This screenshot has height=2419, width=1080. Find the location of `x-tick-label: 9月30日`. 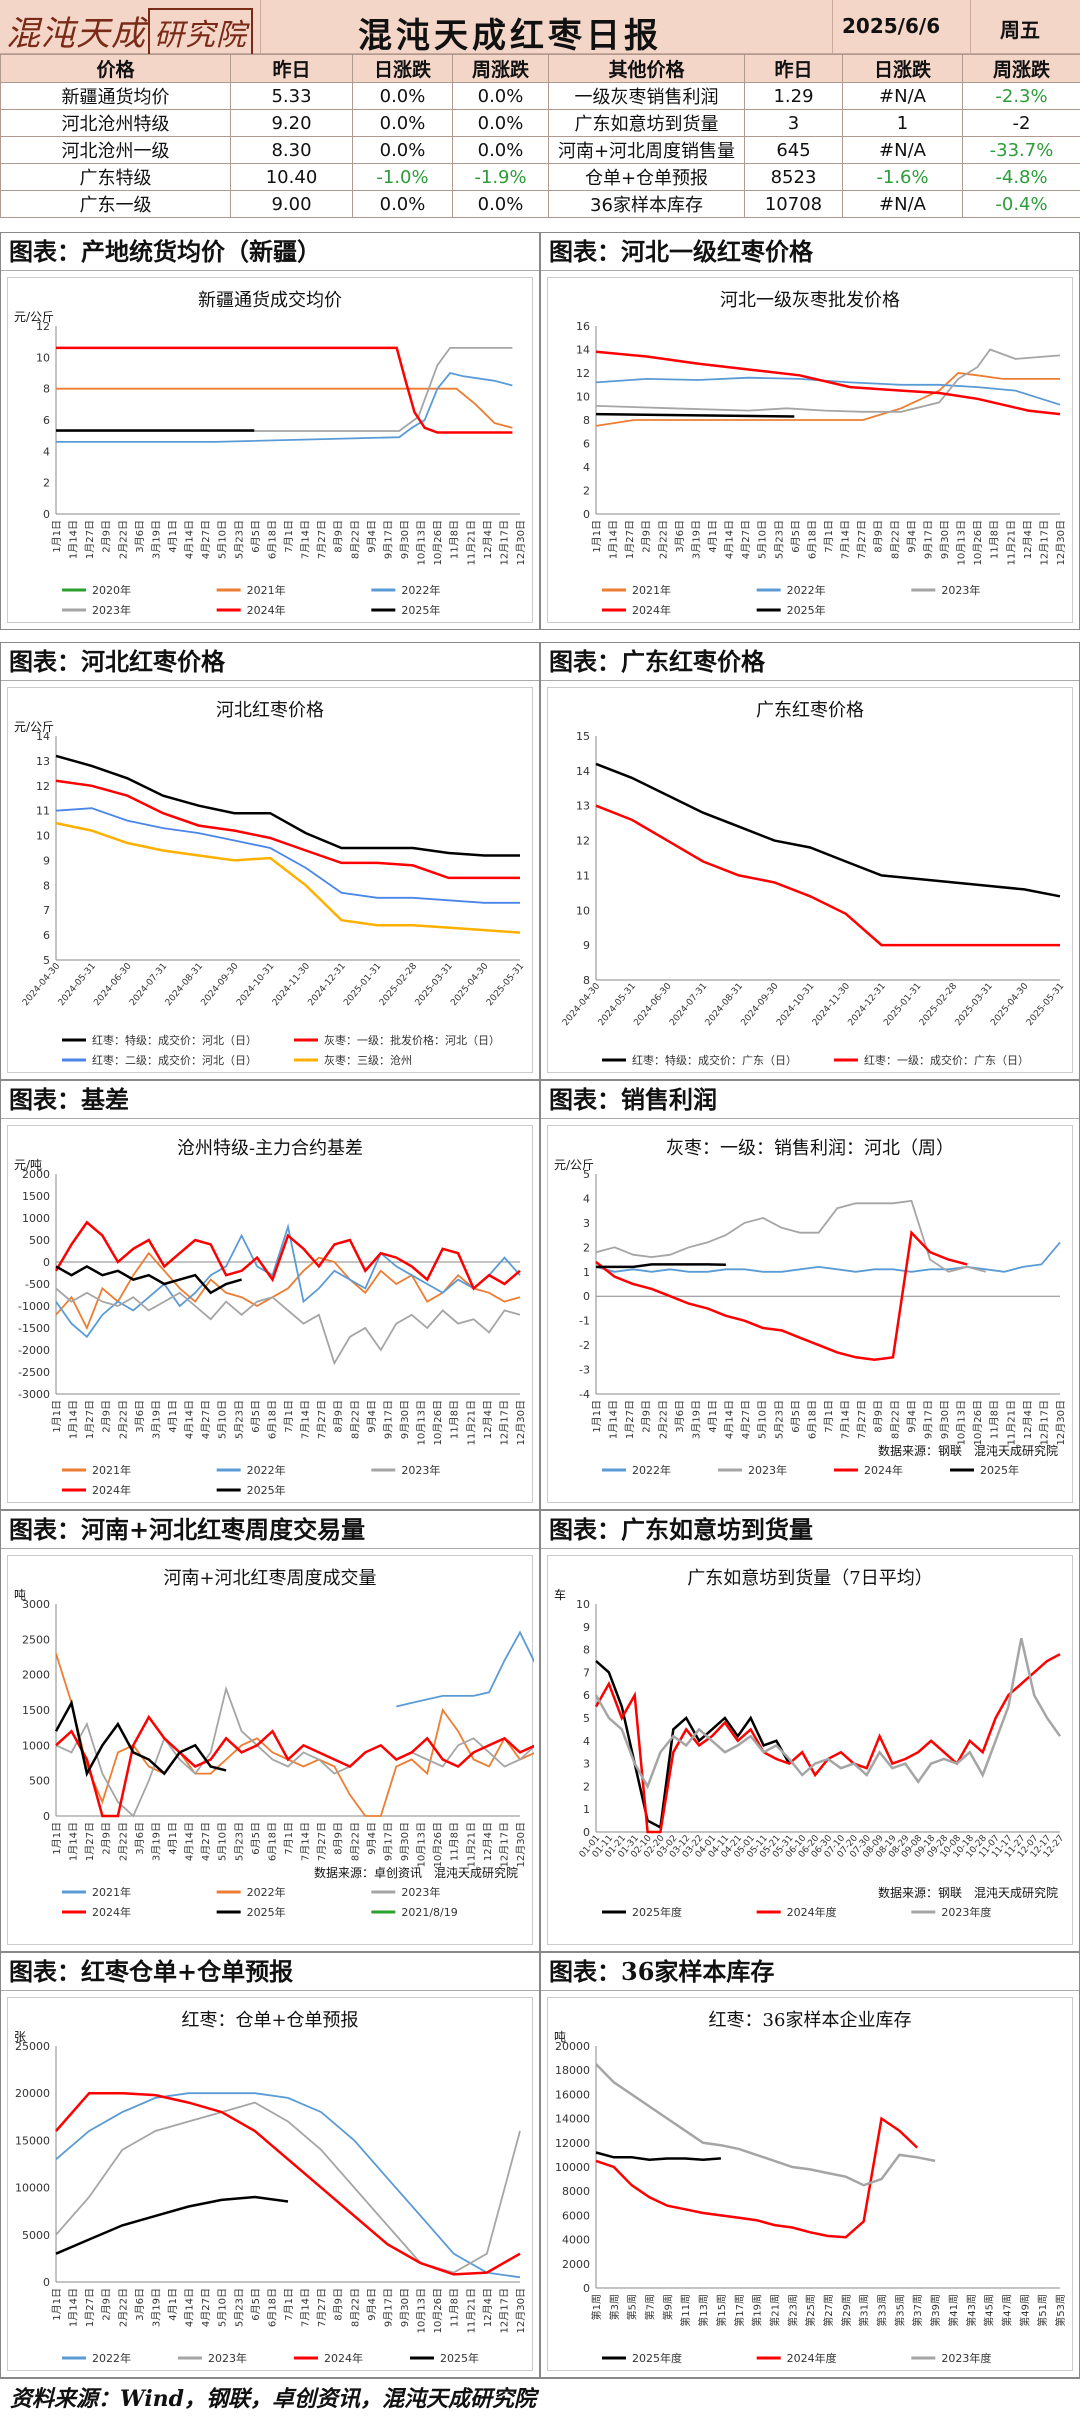

x-tick-label: 9月30日 is located at coordinates (945, 539).